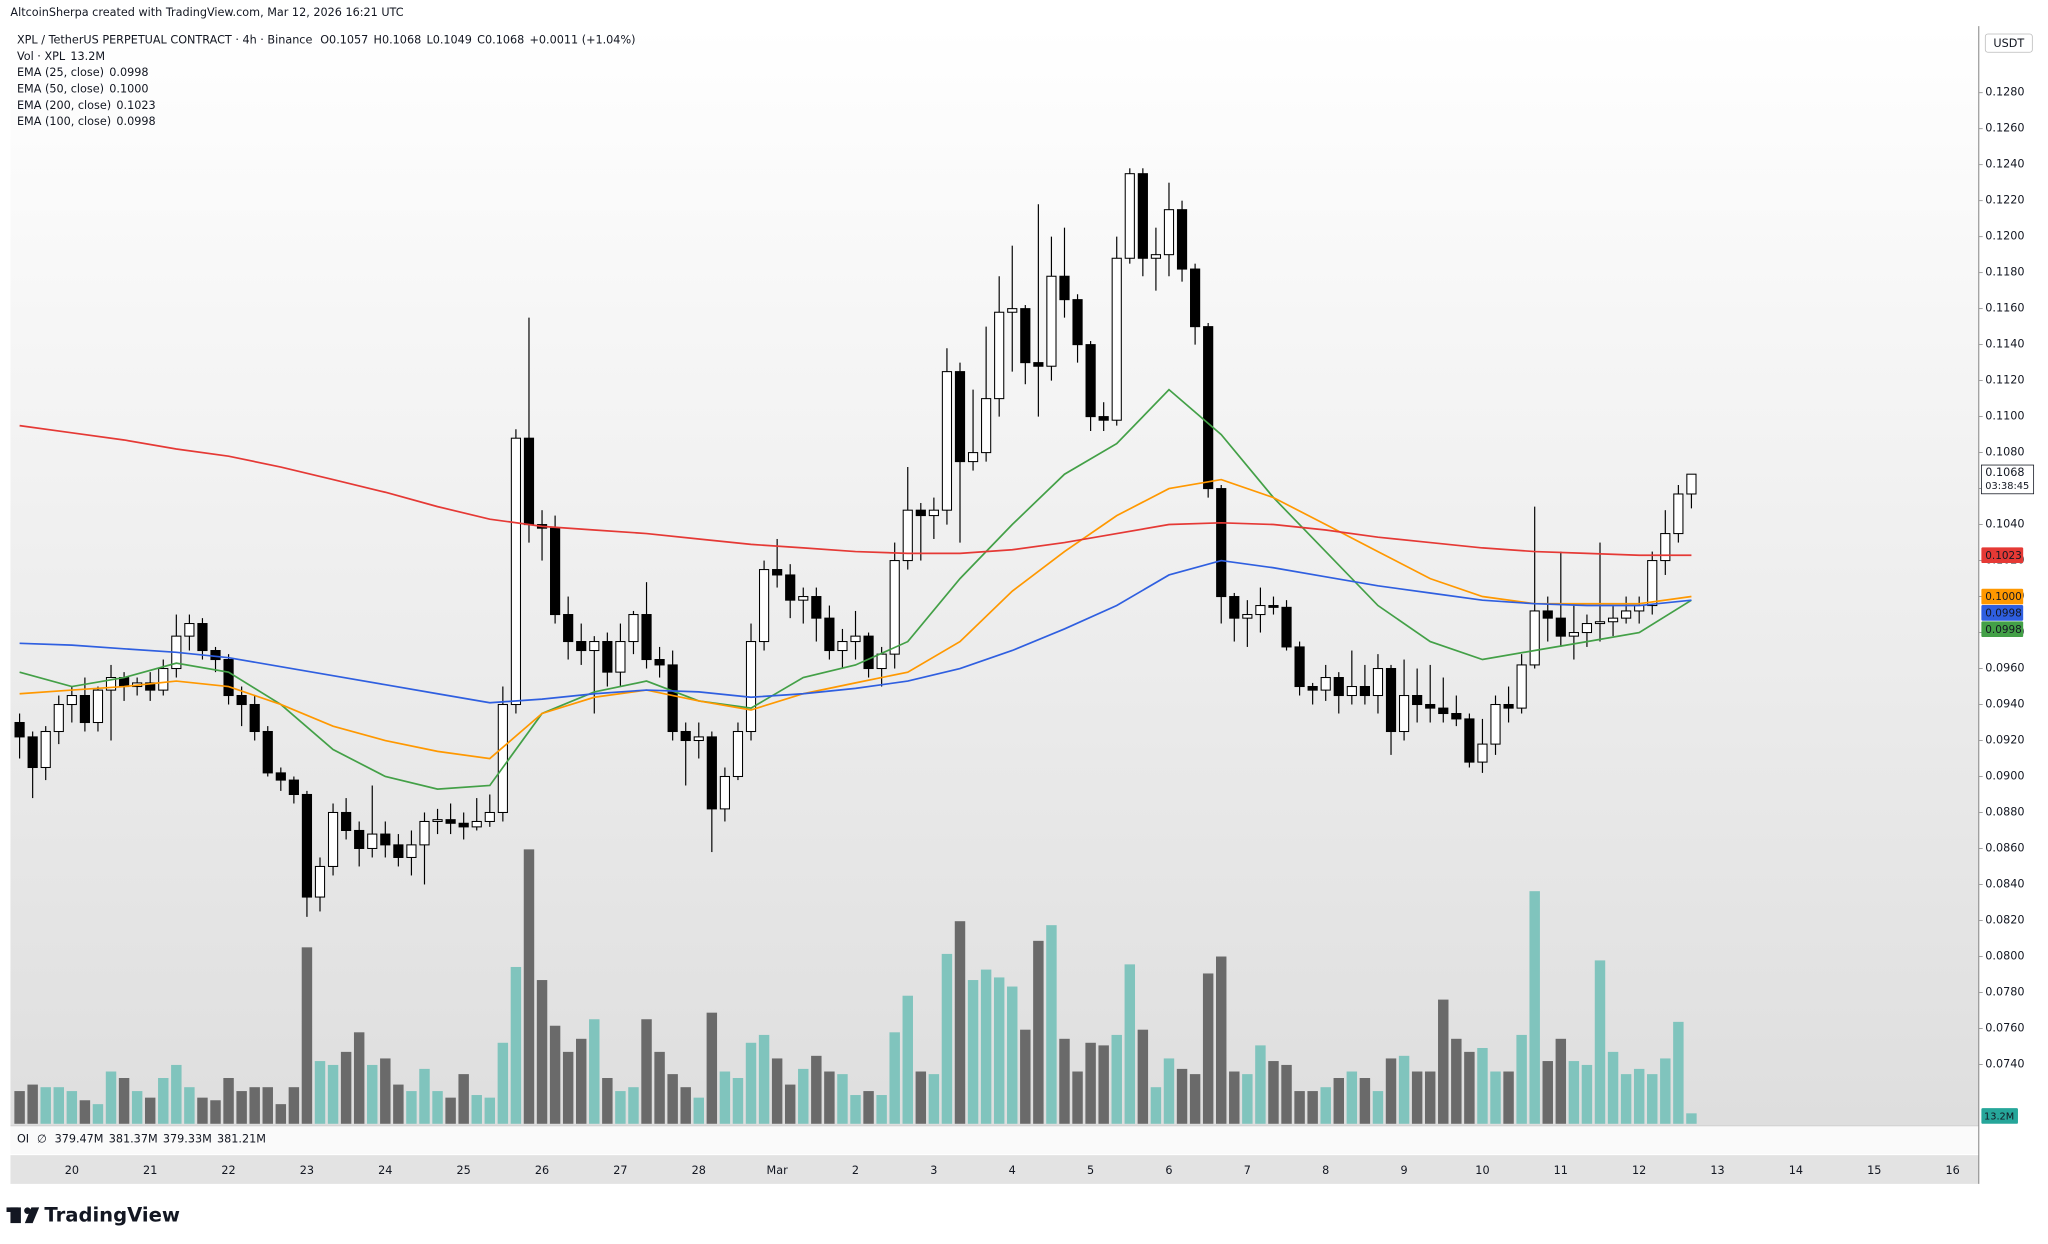 This screenshot has height=1244, width=2048. I want to click on x-tick-label: Mar, so click(778, 1170).